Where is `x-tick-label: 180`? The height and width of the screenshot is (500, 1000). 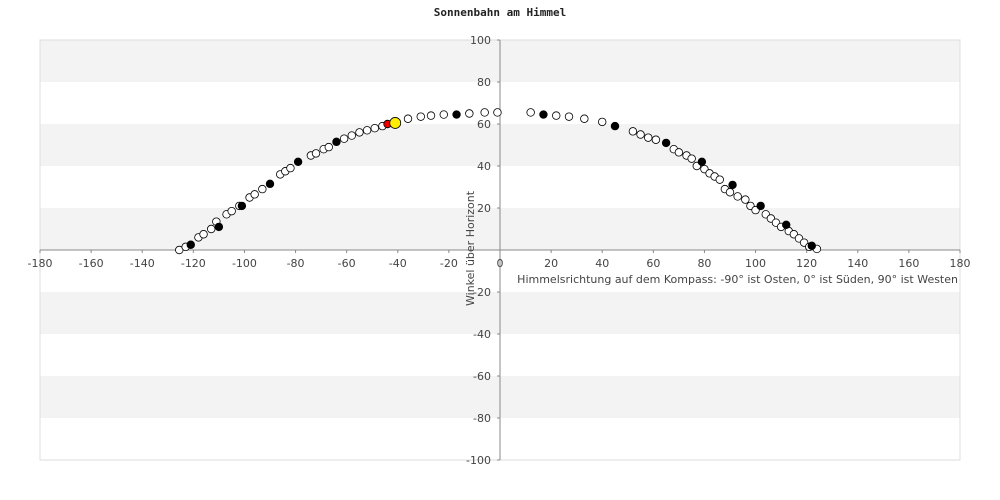 x-tick-label: 180 is located at coordinates (960, 263).